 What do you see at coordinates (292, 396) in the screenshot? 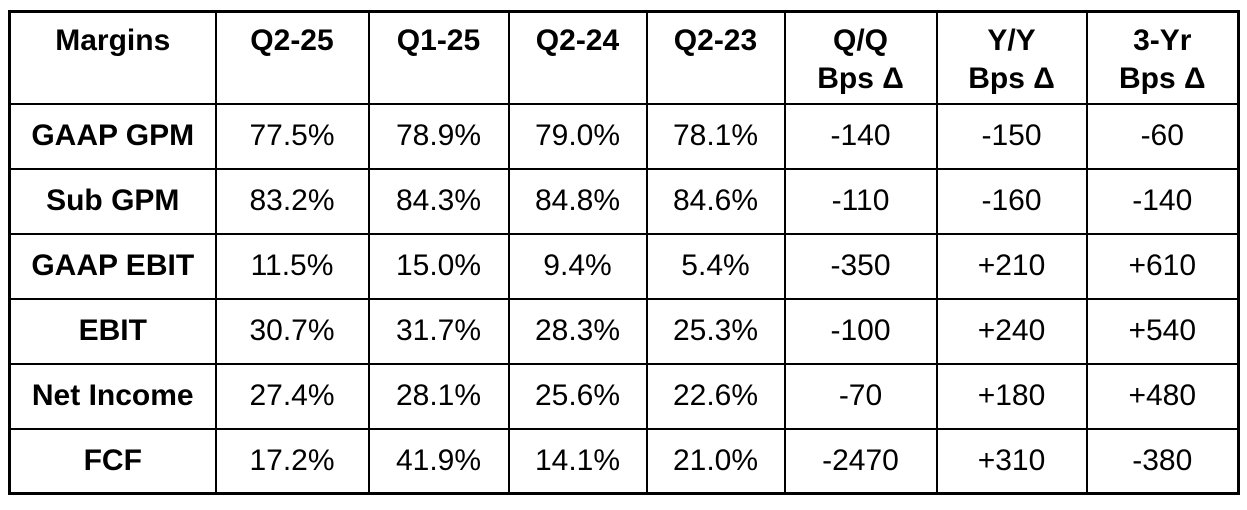
I see `cell-value: 27.4%` at bounding box center [292, 396].